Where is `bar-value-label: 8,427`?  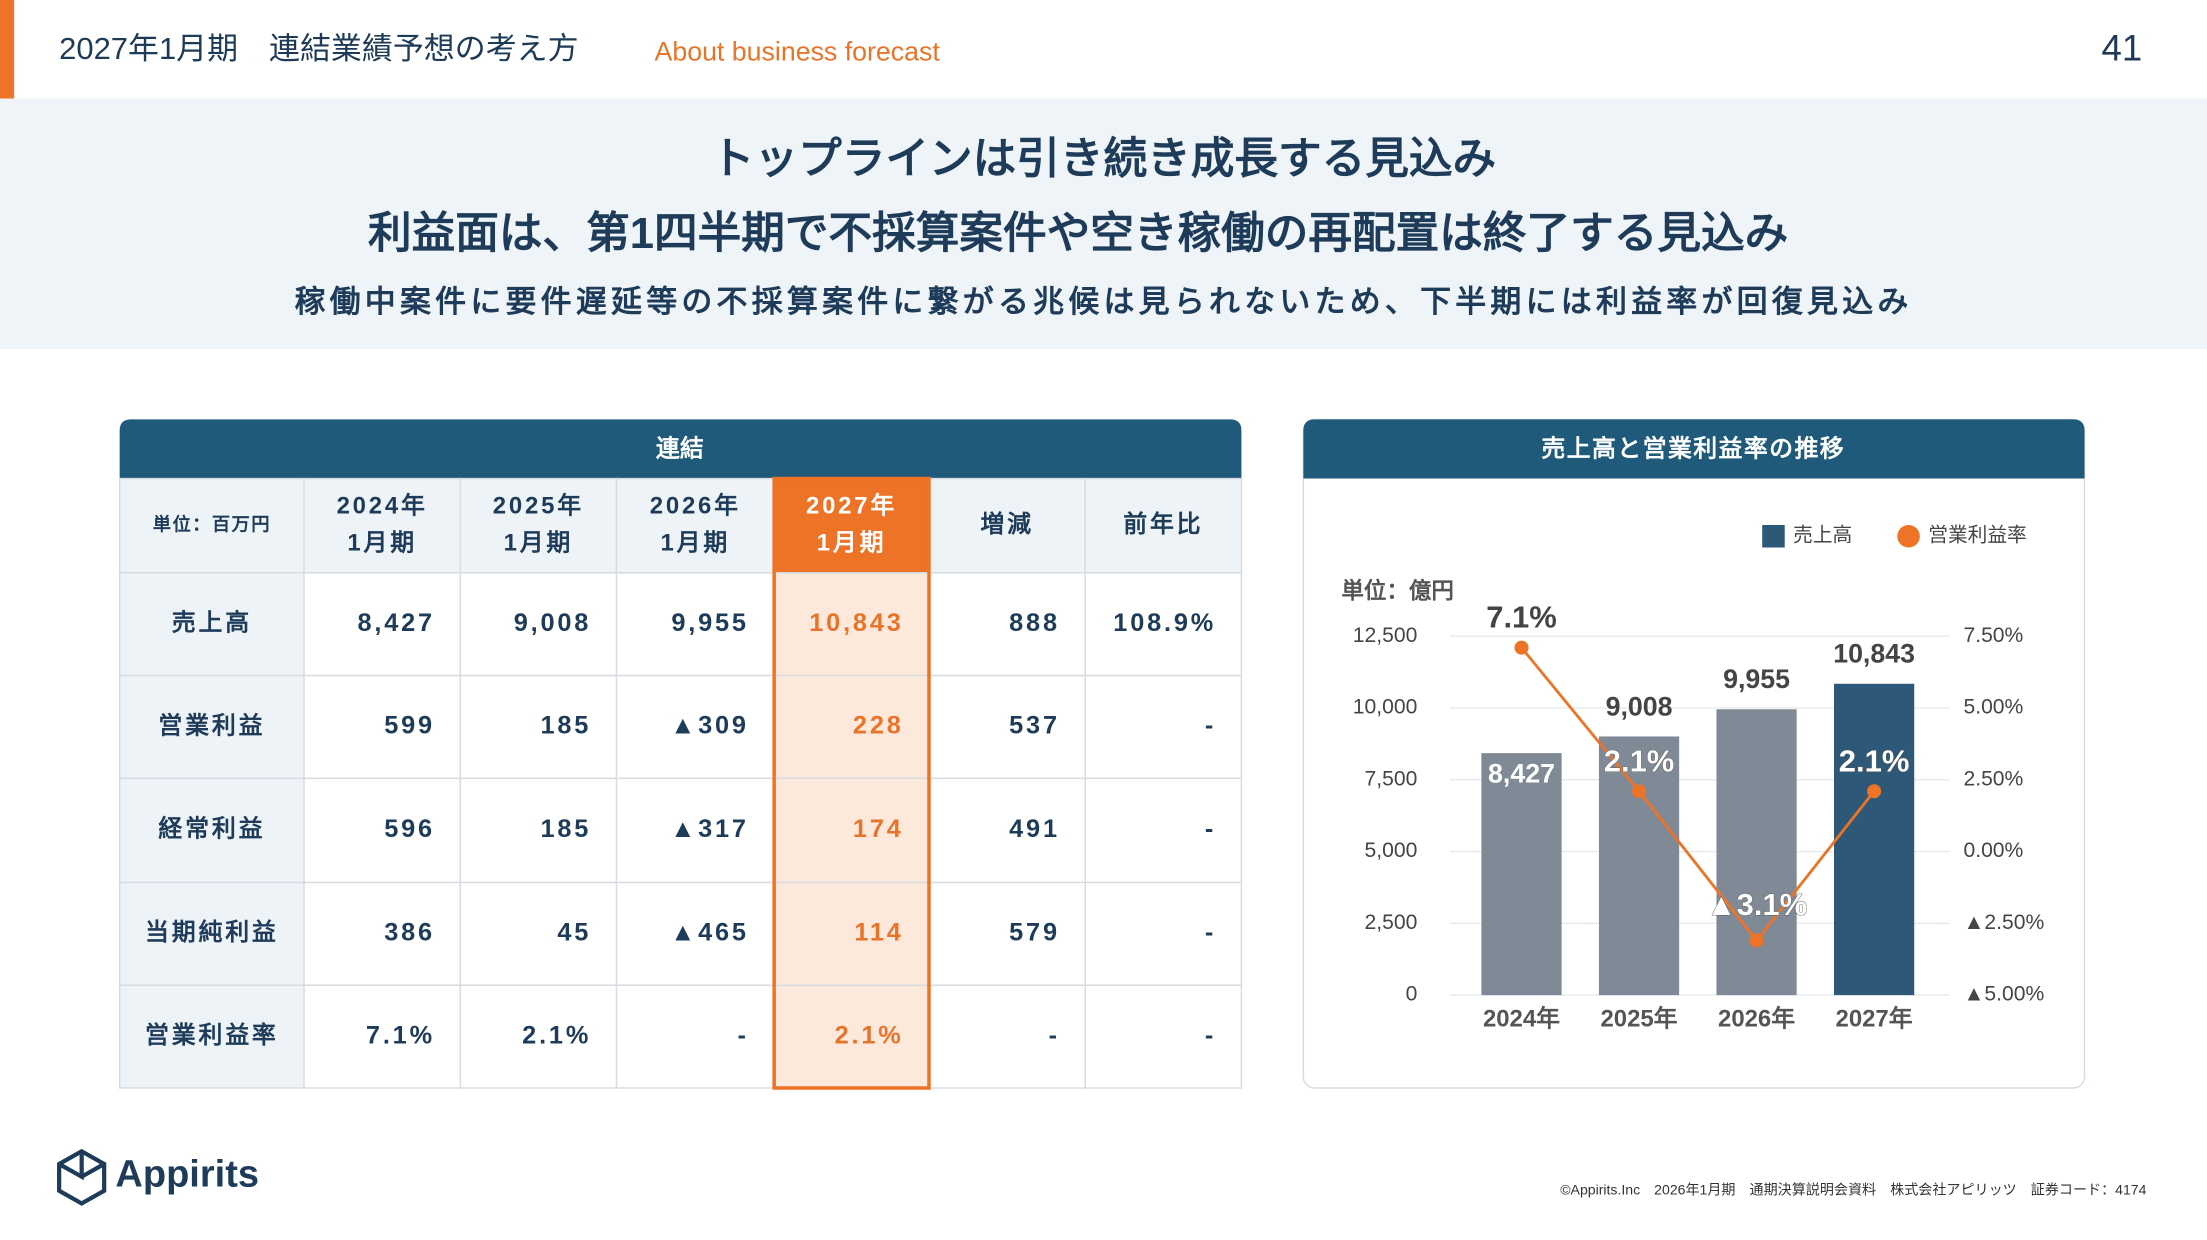 bar-value-label: 8,427 is located at coordinates (1521, 774).